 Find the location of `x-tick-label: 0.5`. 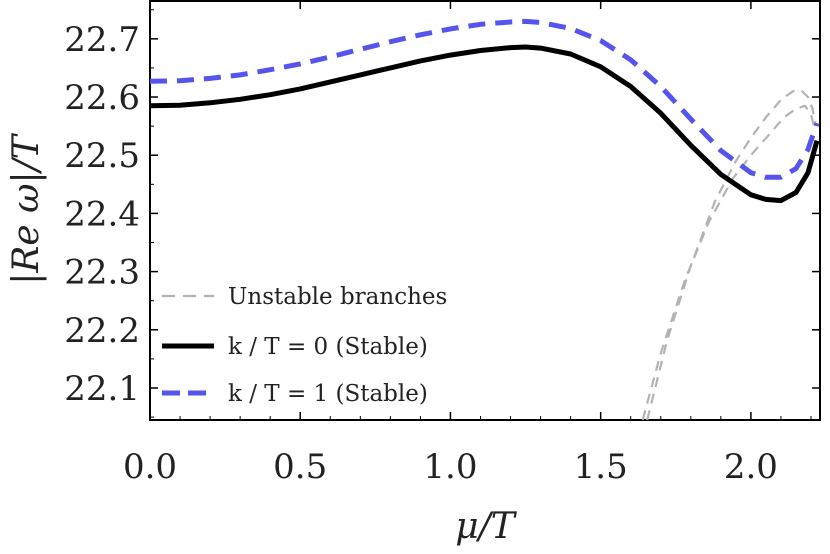

x-tick-label: 0.5 is located at coordinates (300, 467).